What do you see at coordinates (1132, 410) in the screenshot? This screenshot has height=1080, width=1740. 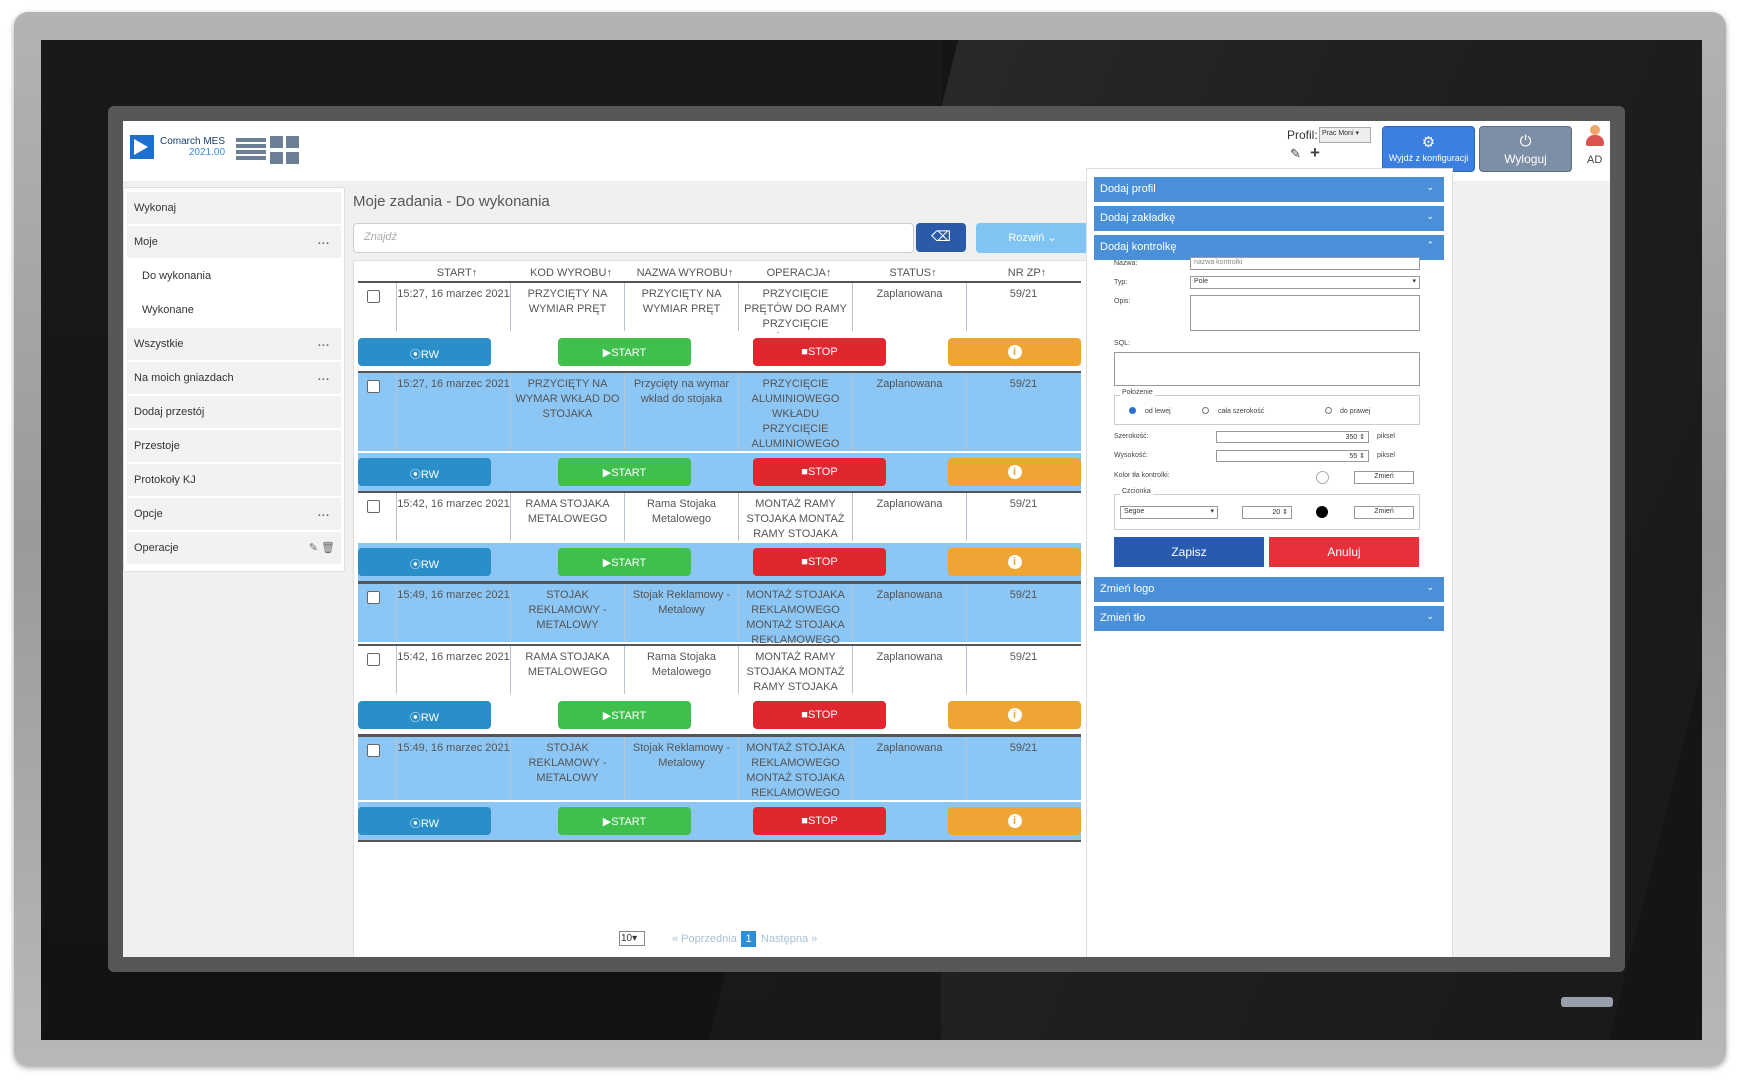 I see `radio-left` at bounding box center [1132, 410].